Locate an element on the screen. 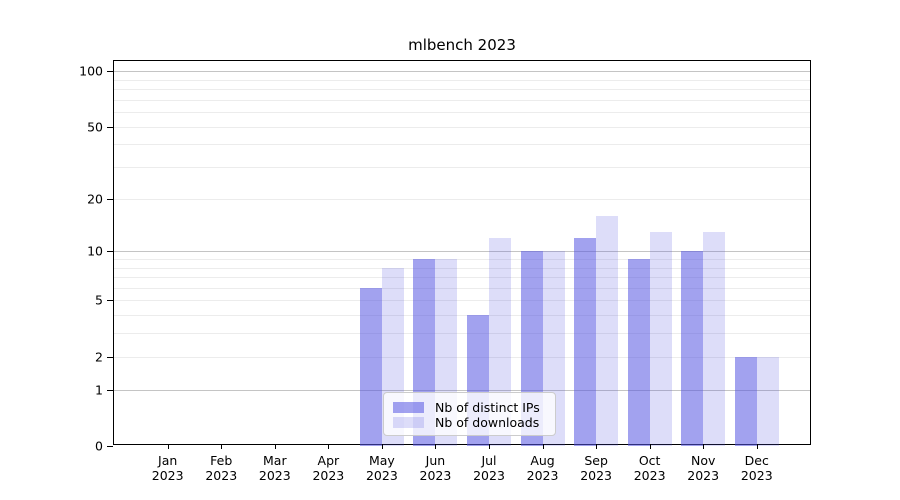 Image resolution: width=900 pixels, height=500 pixels. x-tick-label: Nov 2023 is located at coordinates (703, 468).